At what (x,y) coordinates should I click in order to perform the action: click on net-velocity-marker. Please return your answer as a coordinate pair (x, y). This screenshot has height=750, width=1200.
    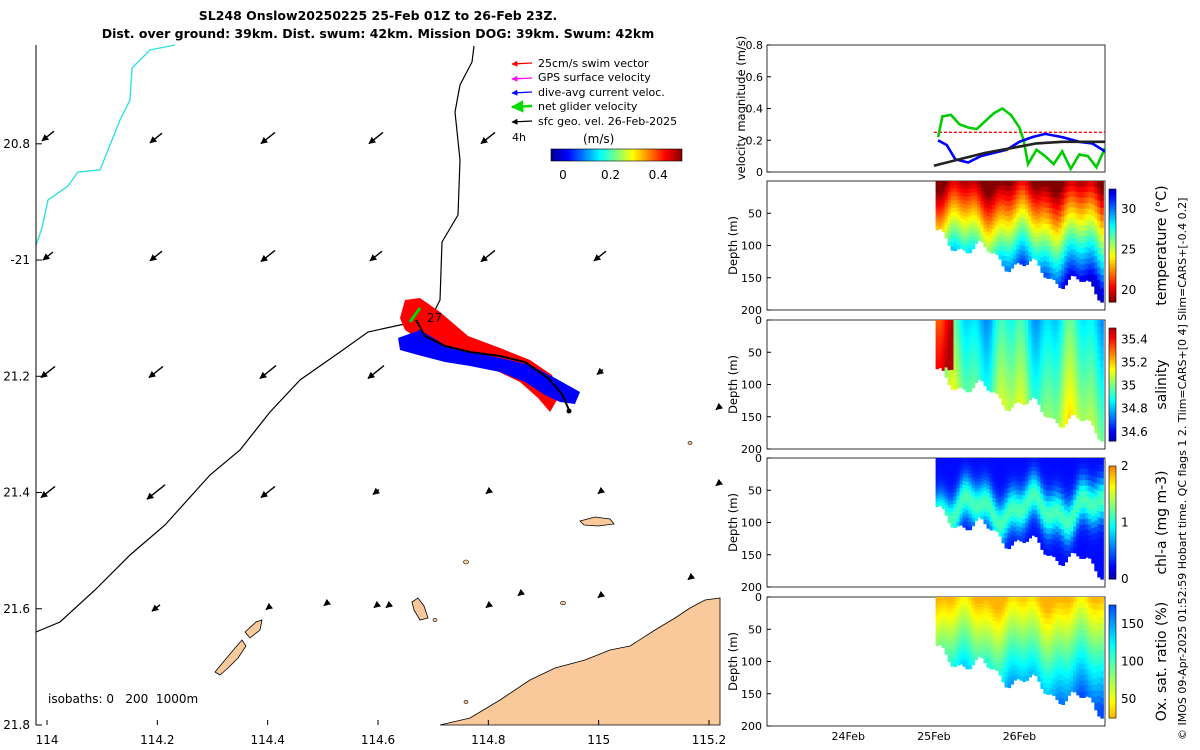
    Looking at the image, I should click on (415, 315).